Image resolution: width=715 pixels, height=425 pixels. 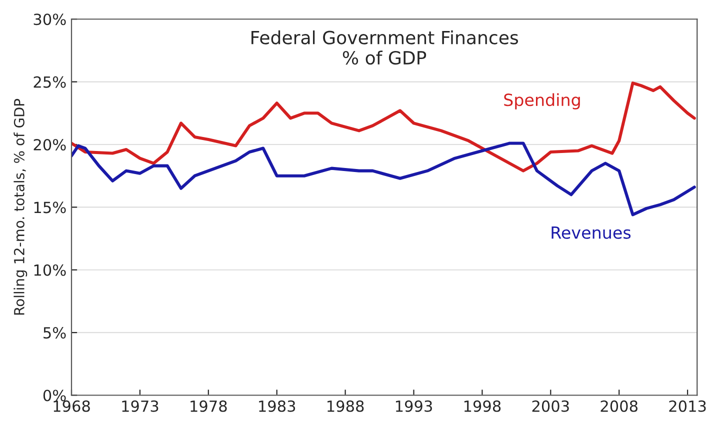 What do you see at coordinates (208, 406) in the screenshot?
I see `x-tick-label: 1978` at bounding box center [208, 406].